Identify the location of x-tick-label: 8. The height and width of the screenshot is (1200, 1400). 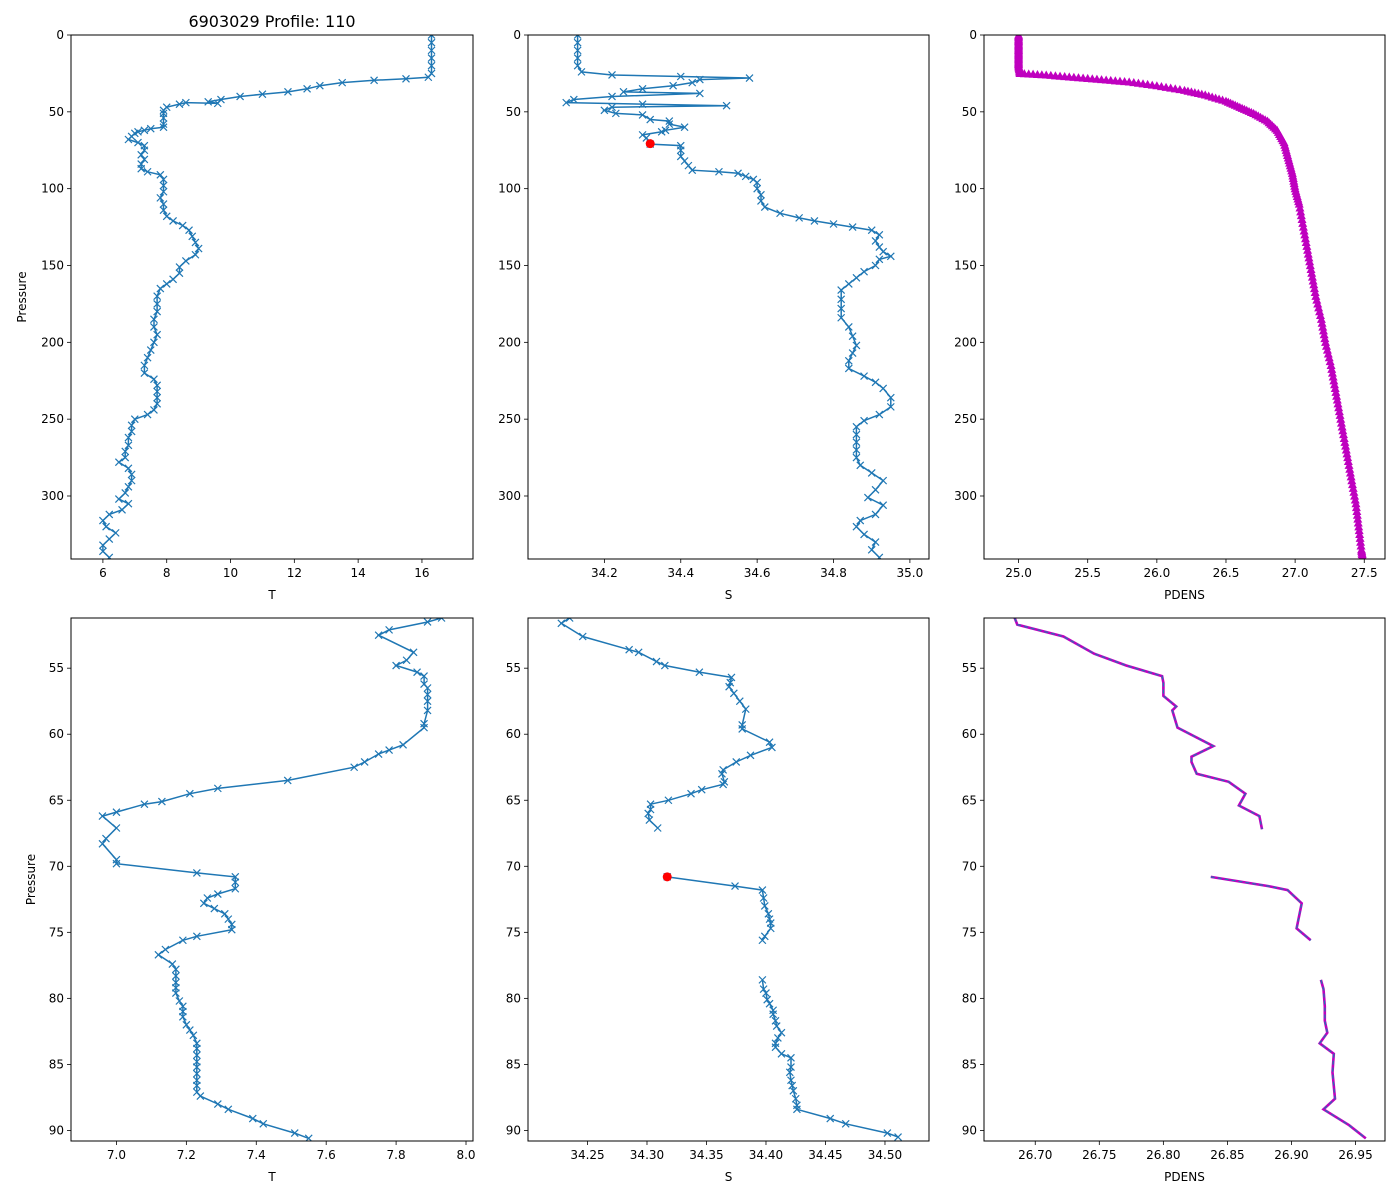
(167, 573).